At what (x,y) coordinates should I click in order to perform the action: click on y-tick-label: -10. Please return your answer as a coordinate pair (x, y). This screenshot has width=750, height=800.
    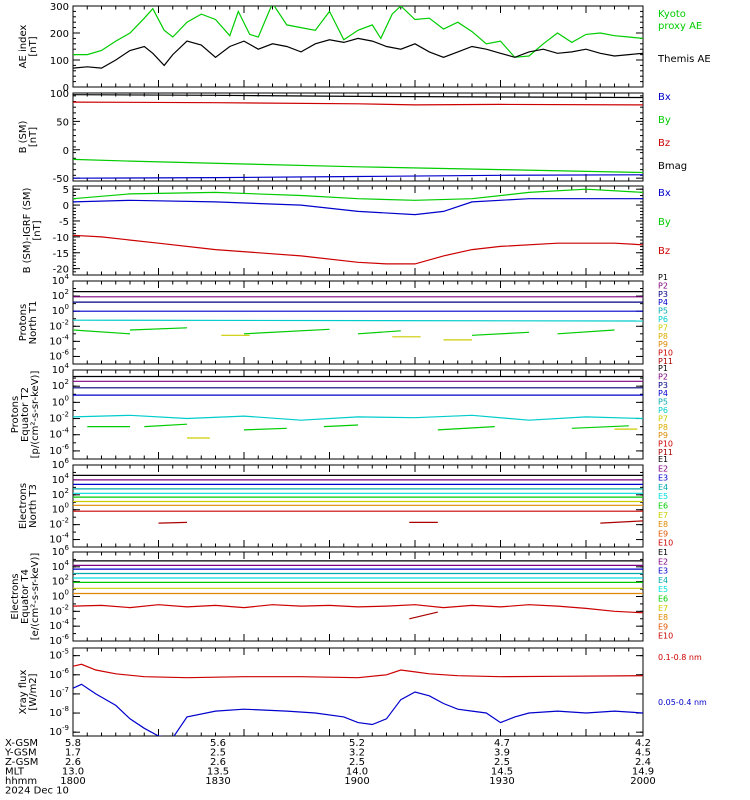
    Looking at the image, I should click on (61, 238).